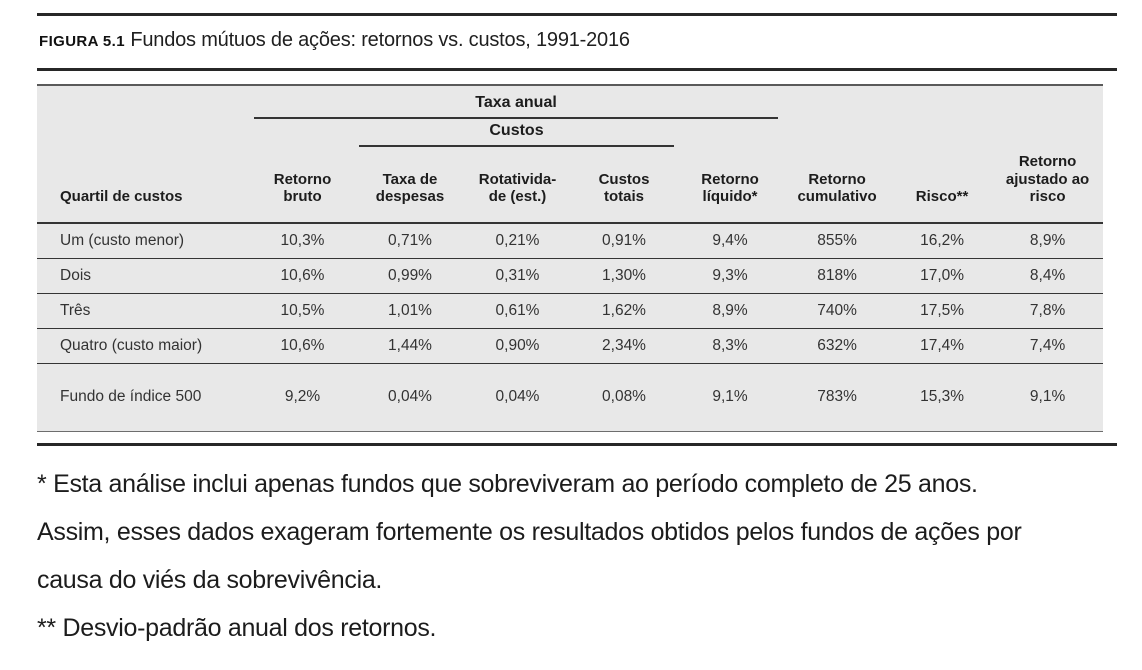  I want to click on table-cell: 0,21%, so click(517, 241).